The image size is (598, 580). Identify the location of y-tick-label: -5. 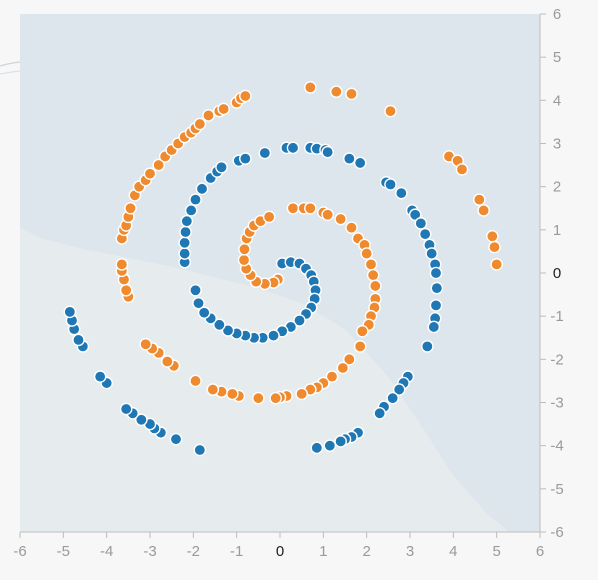
(556, 489).